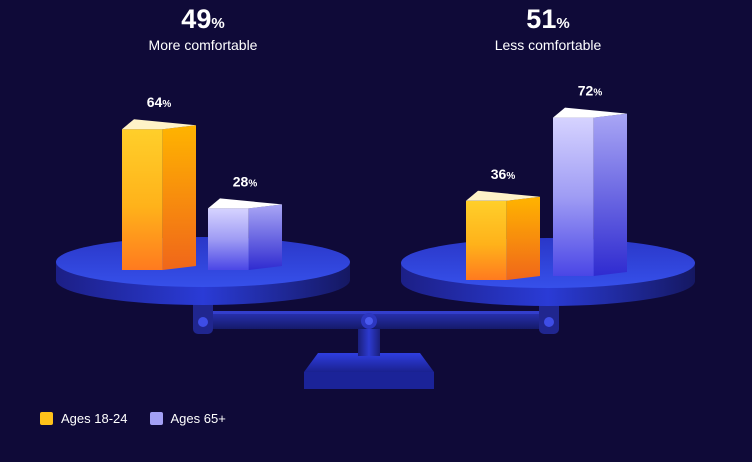 The image size is (752, 462). I want to click on legend-label-ages-18-24: Ages 18-24, so click(94, 418).